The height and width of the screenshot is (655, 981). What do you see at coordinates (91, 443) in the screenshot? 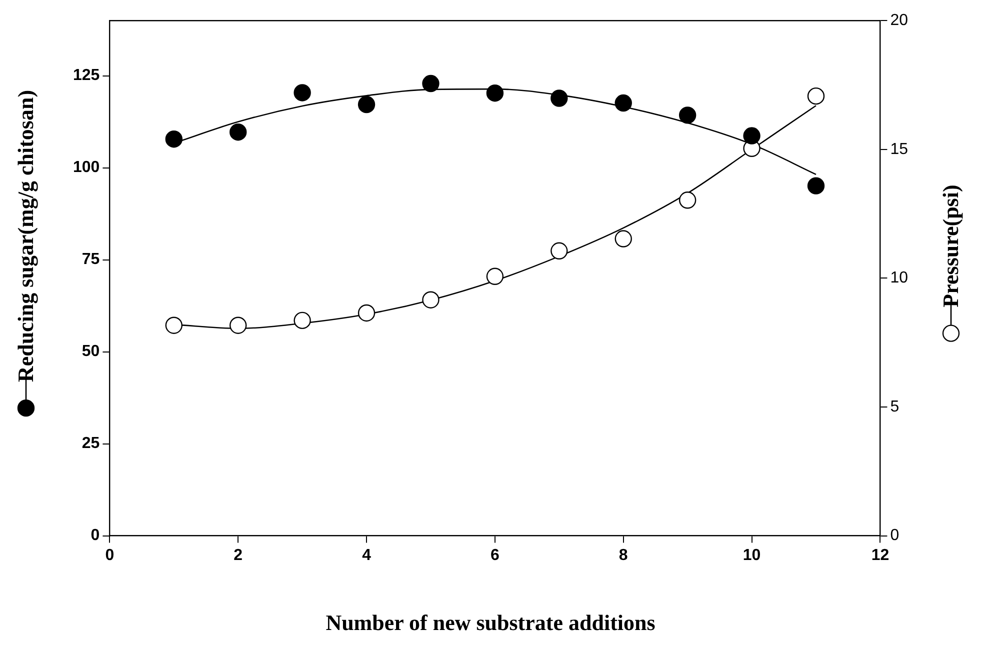
I see `y-tick-label: 25` at bounding box center [91, 443].